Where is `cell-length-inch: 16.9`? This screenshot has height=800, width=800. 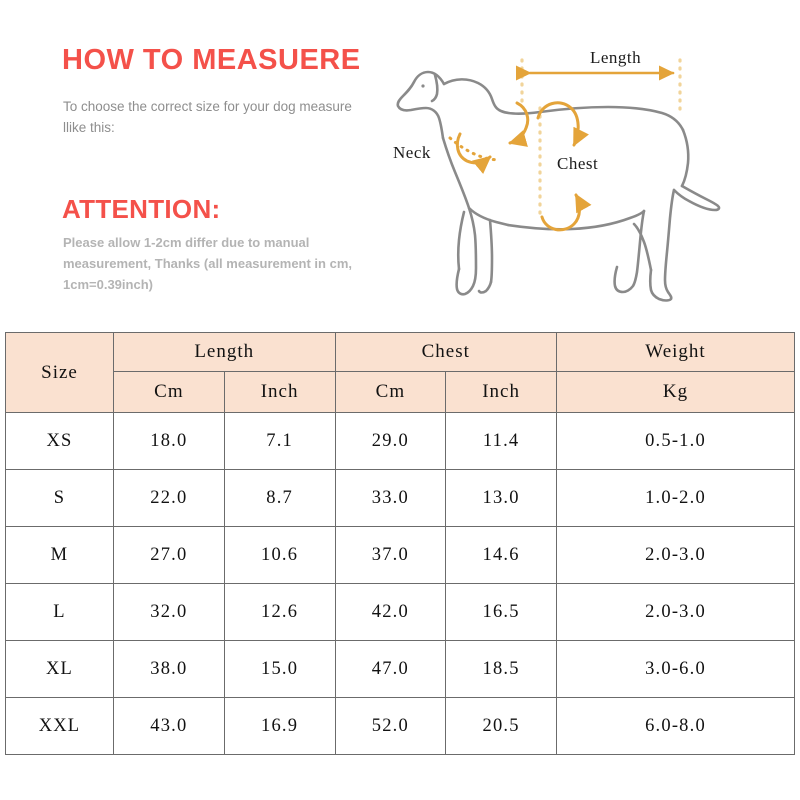
cell-length-inch: 16.9 is located at coordinates (279, 726).